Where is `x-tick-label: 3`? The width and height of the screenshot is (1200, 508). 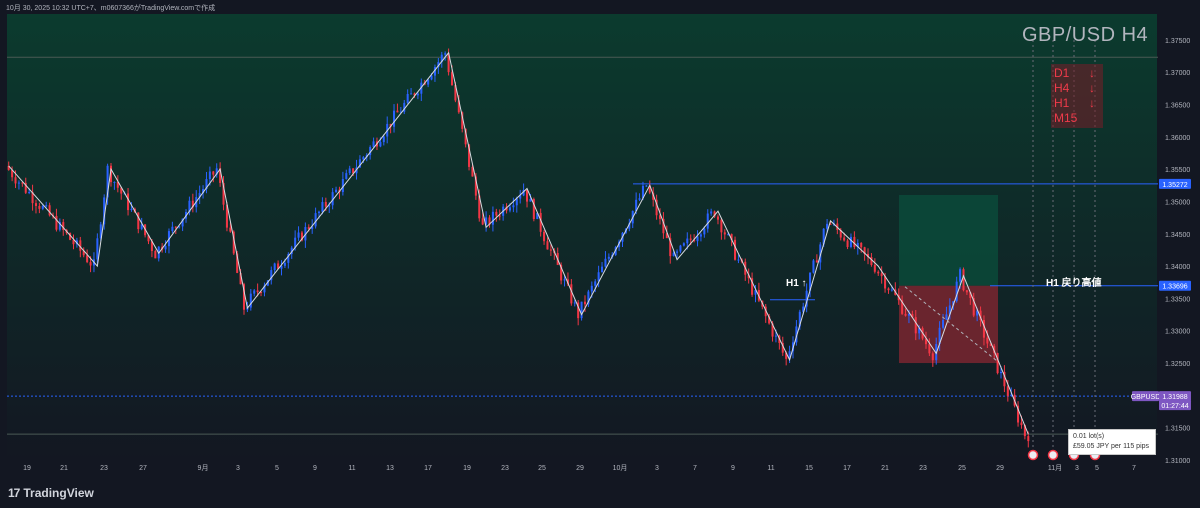
x-tick-label: 3 is located at coordinates (1077, 468).